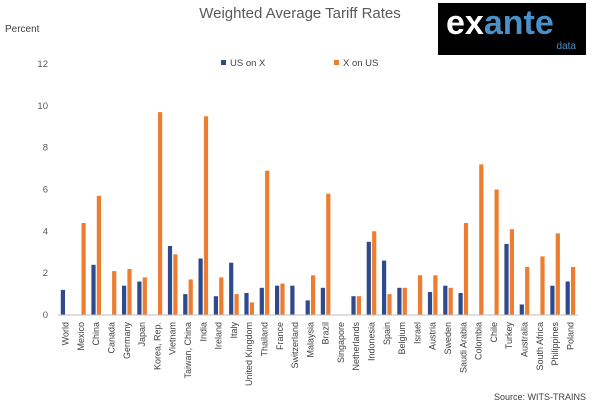 This screenshot has height=411, width=596. I want to click on x-category-label: Poland, so click(570, 336).